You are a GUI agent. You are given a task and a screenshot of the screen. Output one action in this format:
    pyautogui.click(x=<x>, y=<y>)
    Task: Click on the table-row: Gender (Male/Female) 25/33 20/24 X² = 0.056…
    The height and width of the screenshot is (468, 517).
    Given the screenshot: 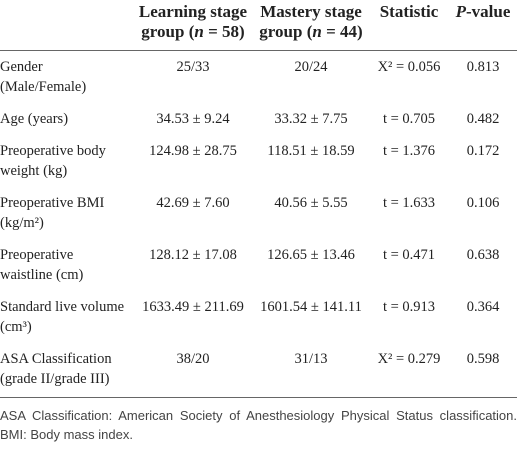 What is the action you would take?
    pyautogui.click(x=258, y=77)
    